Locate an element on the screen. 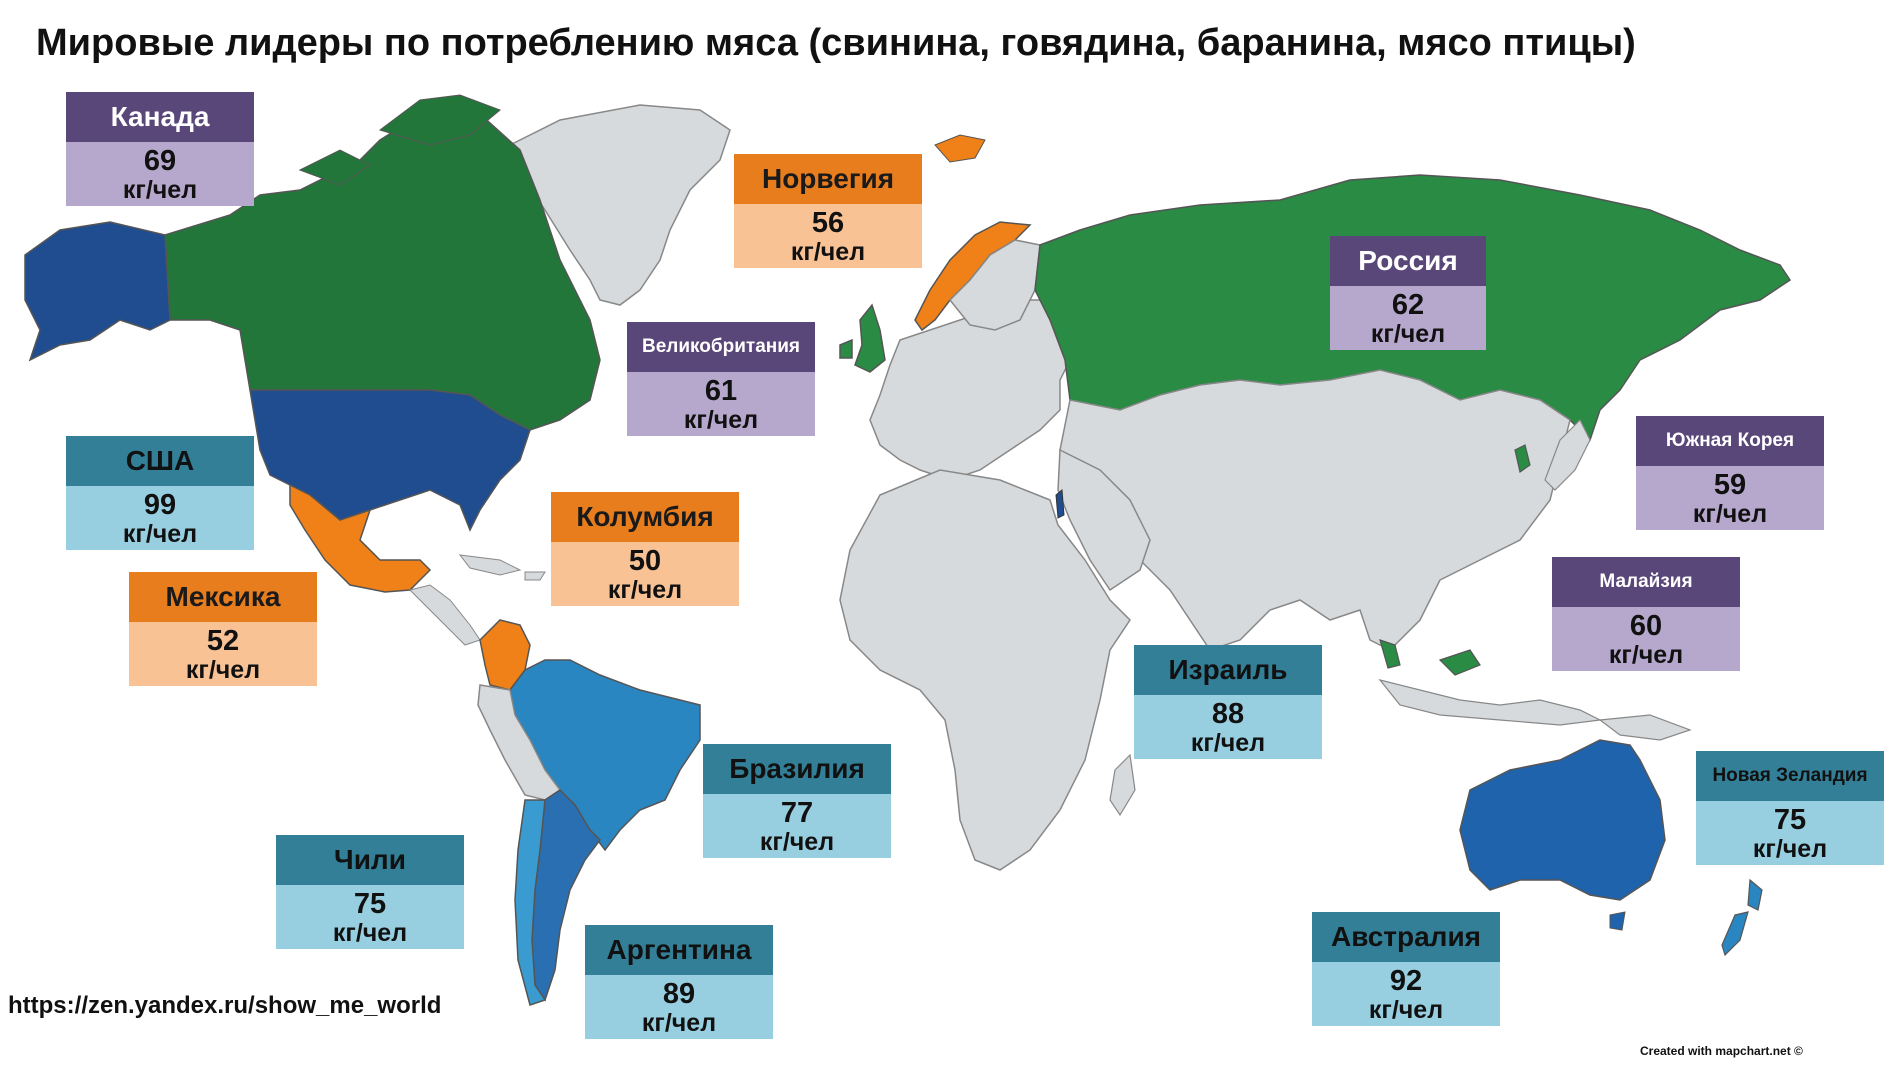 Image resolution: width=1888 pixels, height=1074 pixels. country-name: Австралия is located at coordinates (1406, 937).